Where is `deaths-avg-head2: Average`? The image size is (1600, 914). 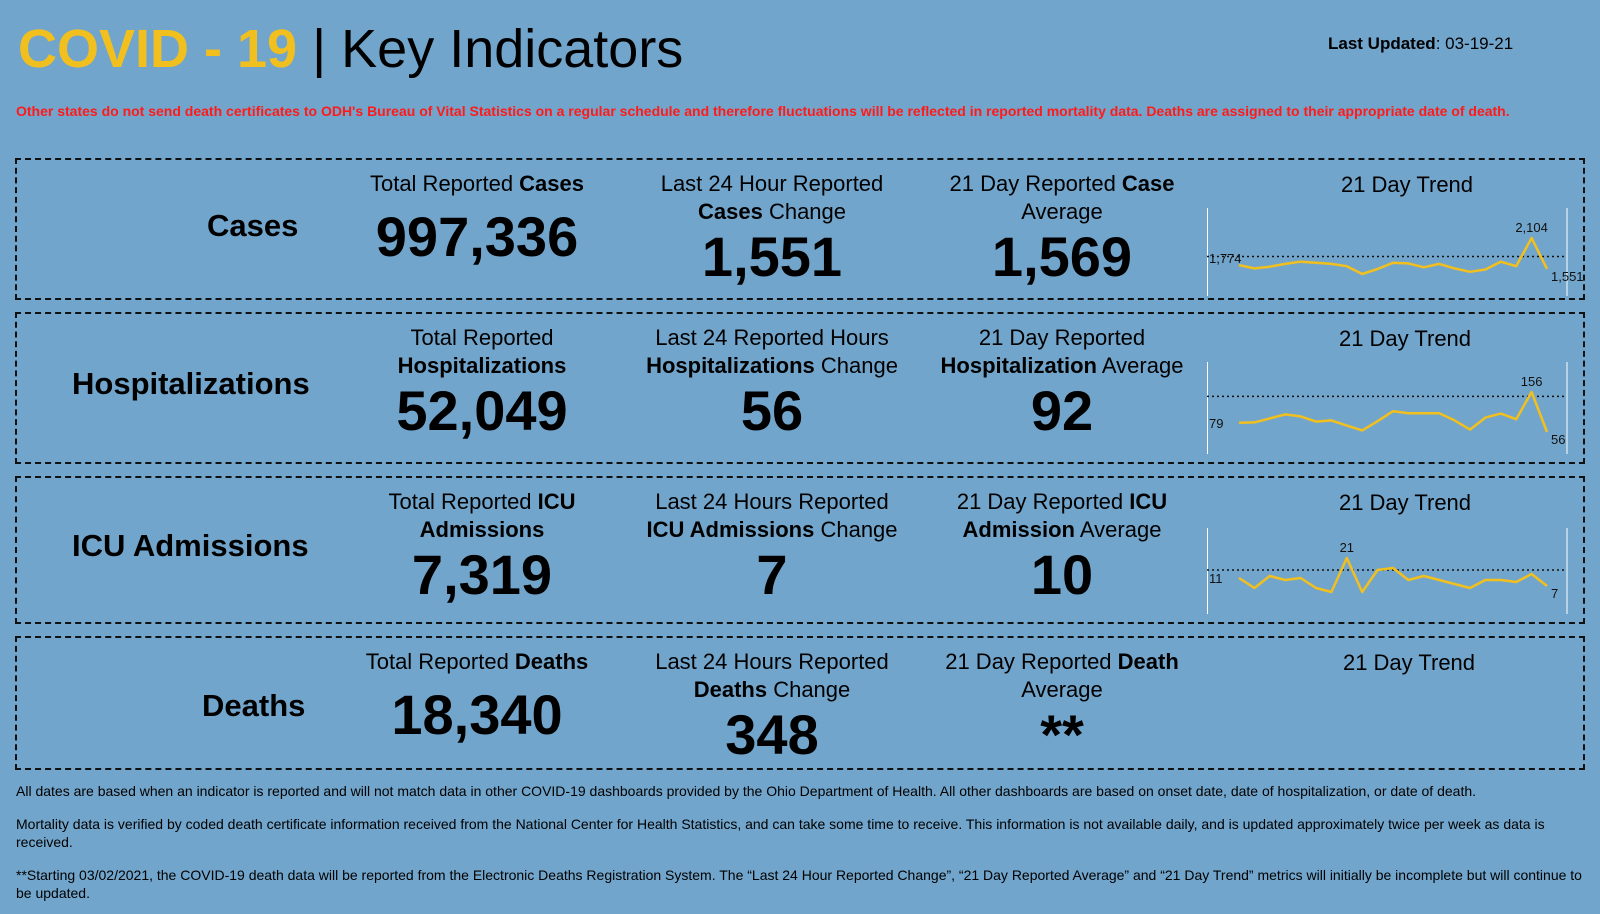 deaths-avg-head2: Average is located at coordinates (1062, 689).